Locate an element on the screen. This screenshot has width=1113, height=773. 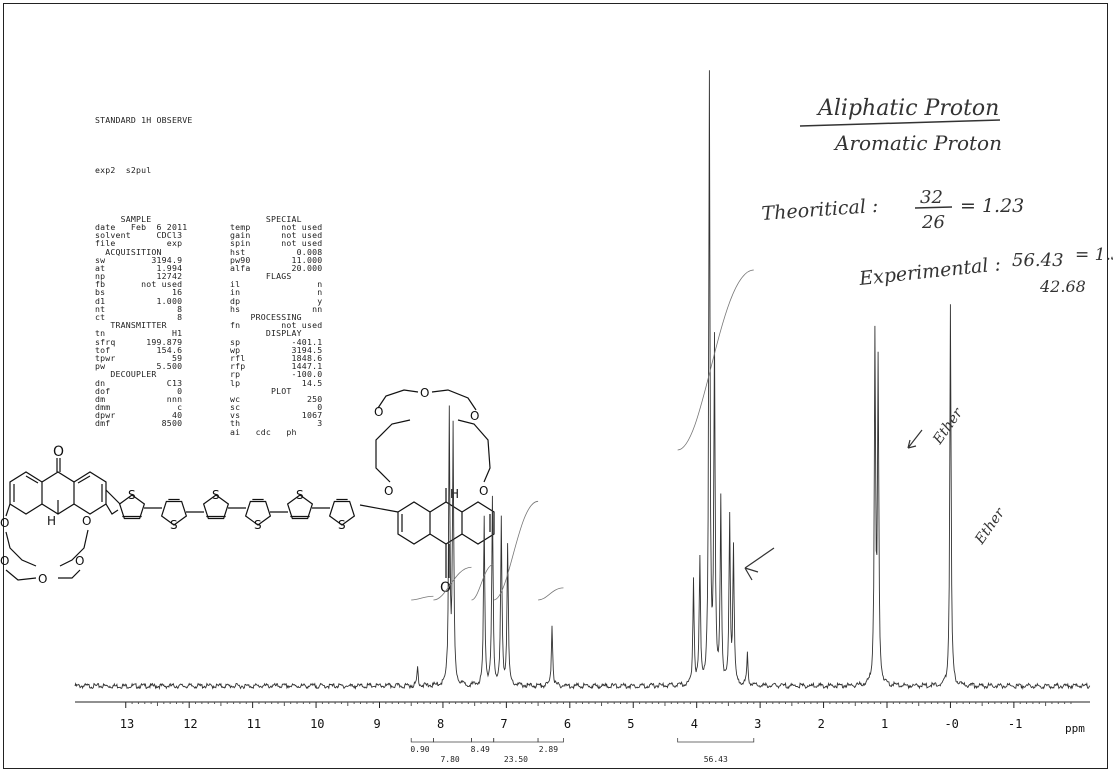
param-line: dp y is located at coordinates (276, 300).